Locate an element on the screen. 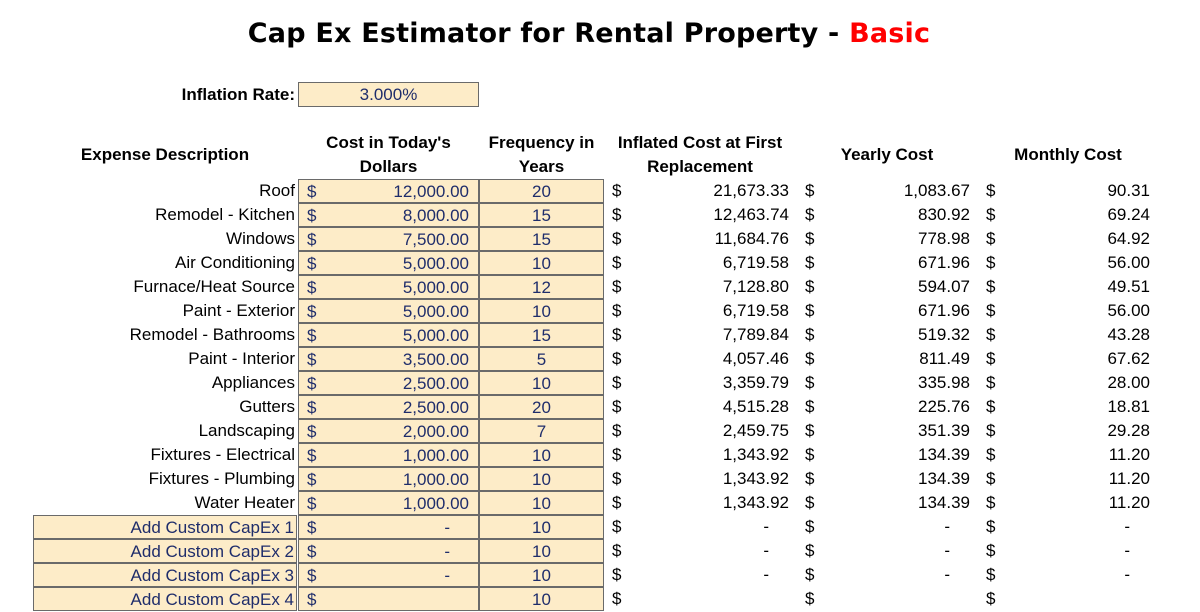 Image resolution: width=1200 pixels, height=612 pixels. expense-description-input: Add Custom CapEx 1 is located at coordinates (165, 527).